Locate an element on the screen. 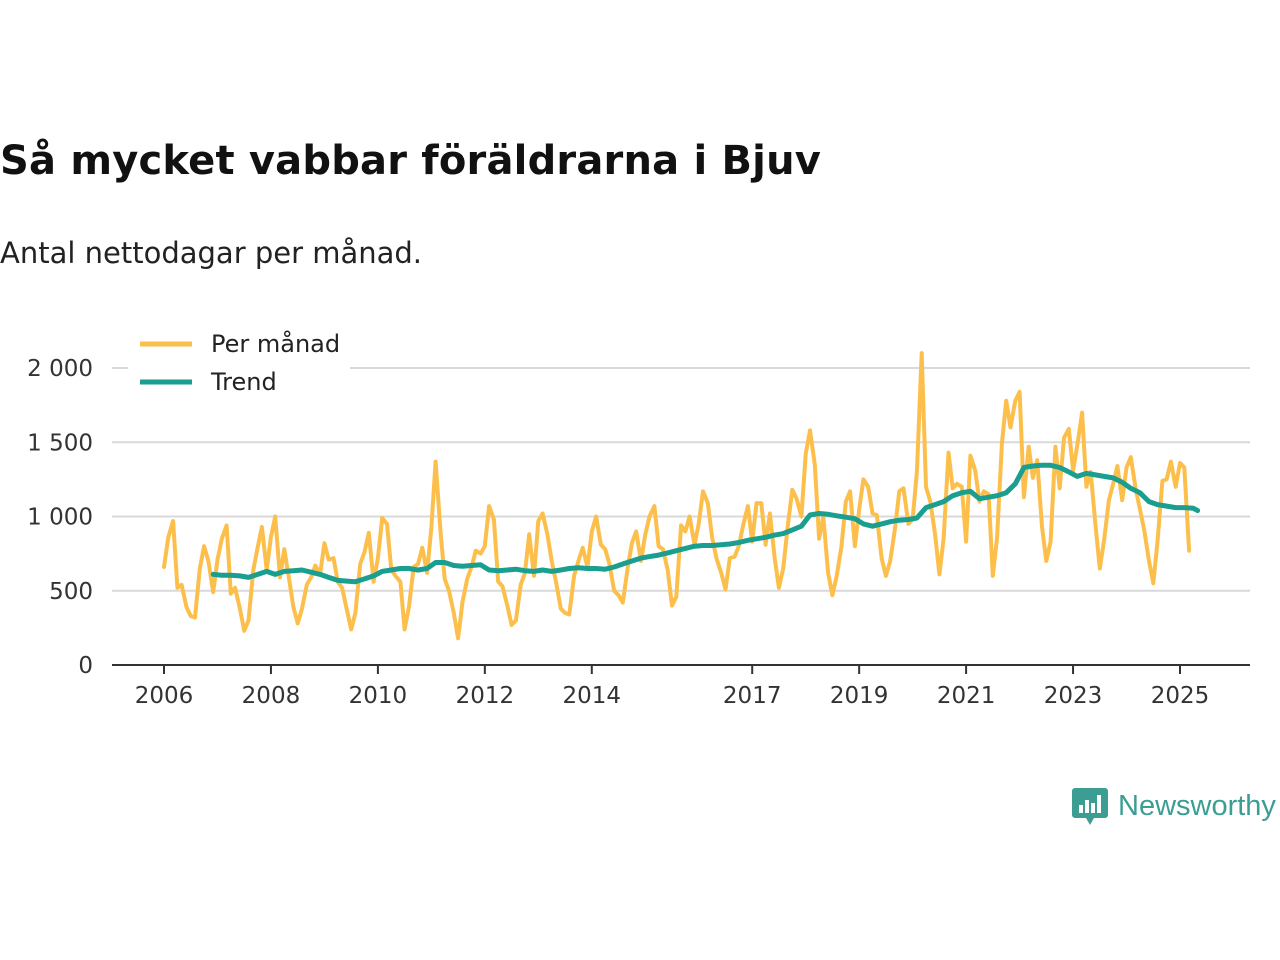  x-tick-label: 2014 is located at coordinates (592, 696).